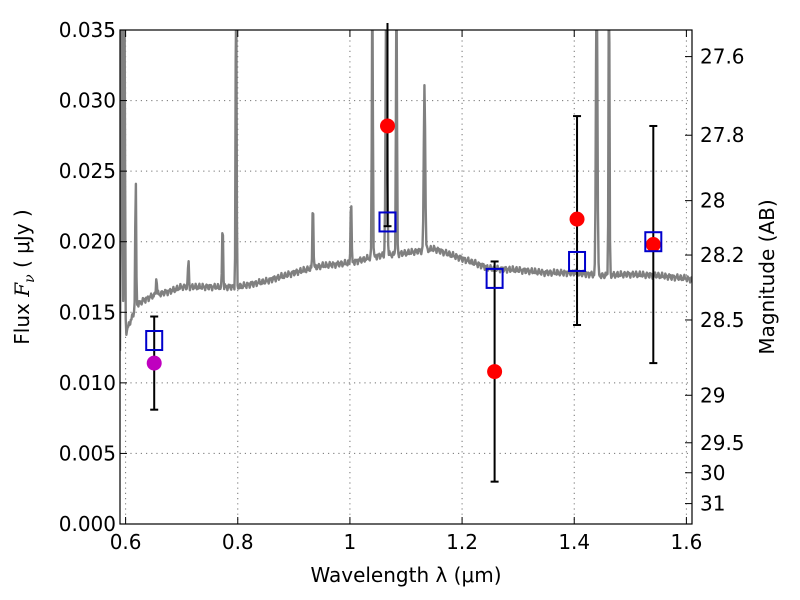  Describe the element at coordinates (462, 542) in the screenshot. I see `x-tick-label: 1.2` at that location.